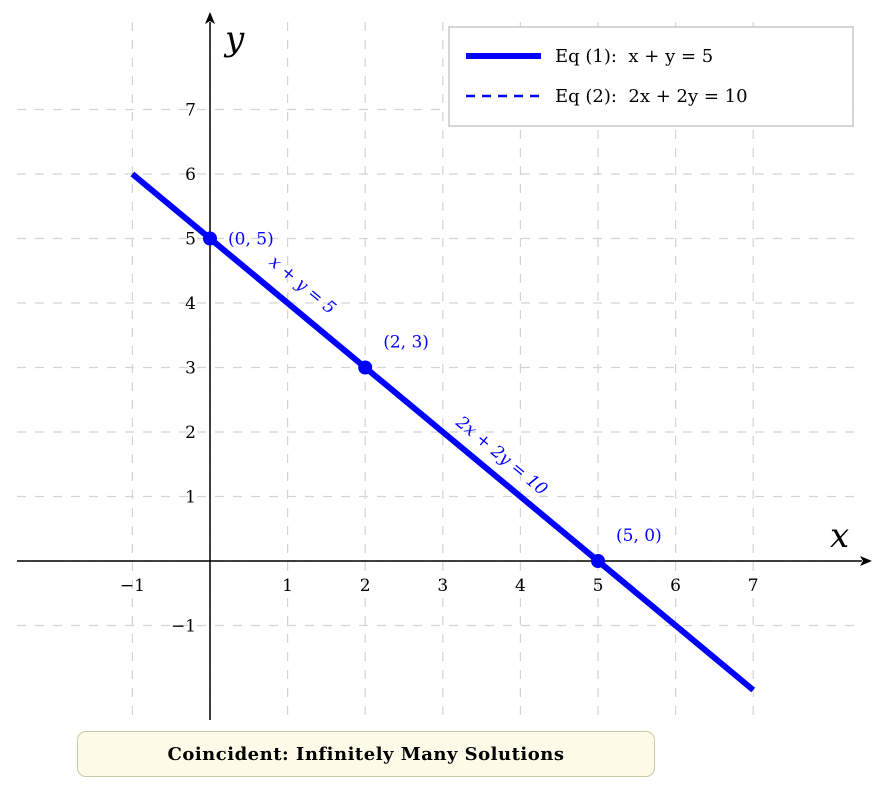 The width and height of the screenshot is (883, 793). What do you see at coordinates (190, 498) in the screenshot?
I see `y-tick-label: 1` at bounding box center [190, 498].